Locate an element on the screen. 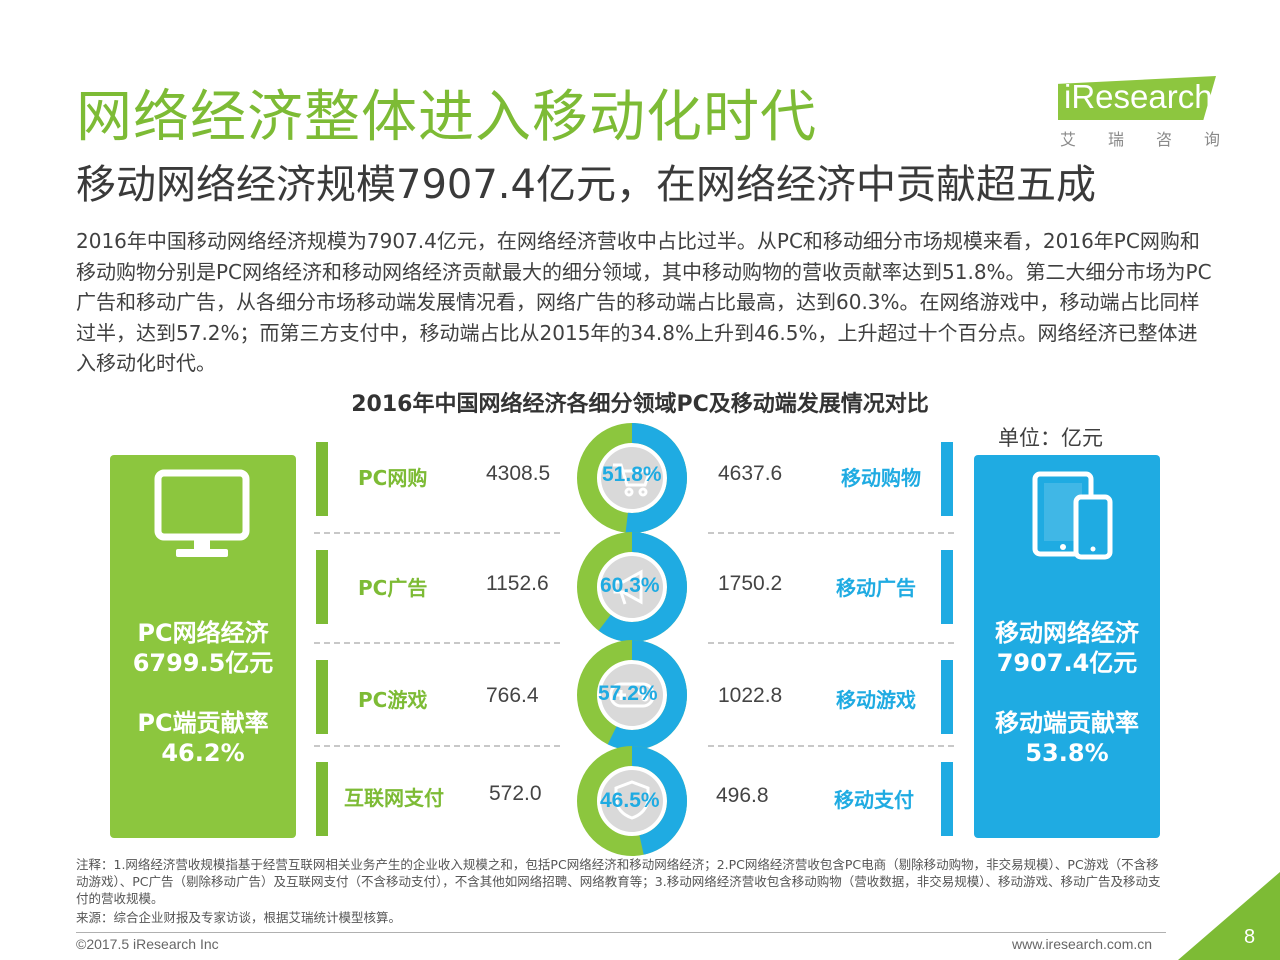 This screenshot has height=960, width=1280. footer-divider is located at coordinates (621, 932).